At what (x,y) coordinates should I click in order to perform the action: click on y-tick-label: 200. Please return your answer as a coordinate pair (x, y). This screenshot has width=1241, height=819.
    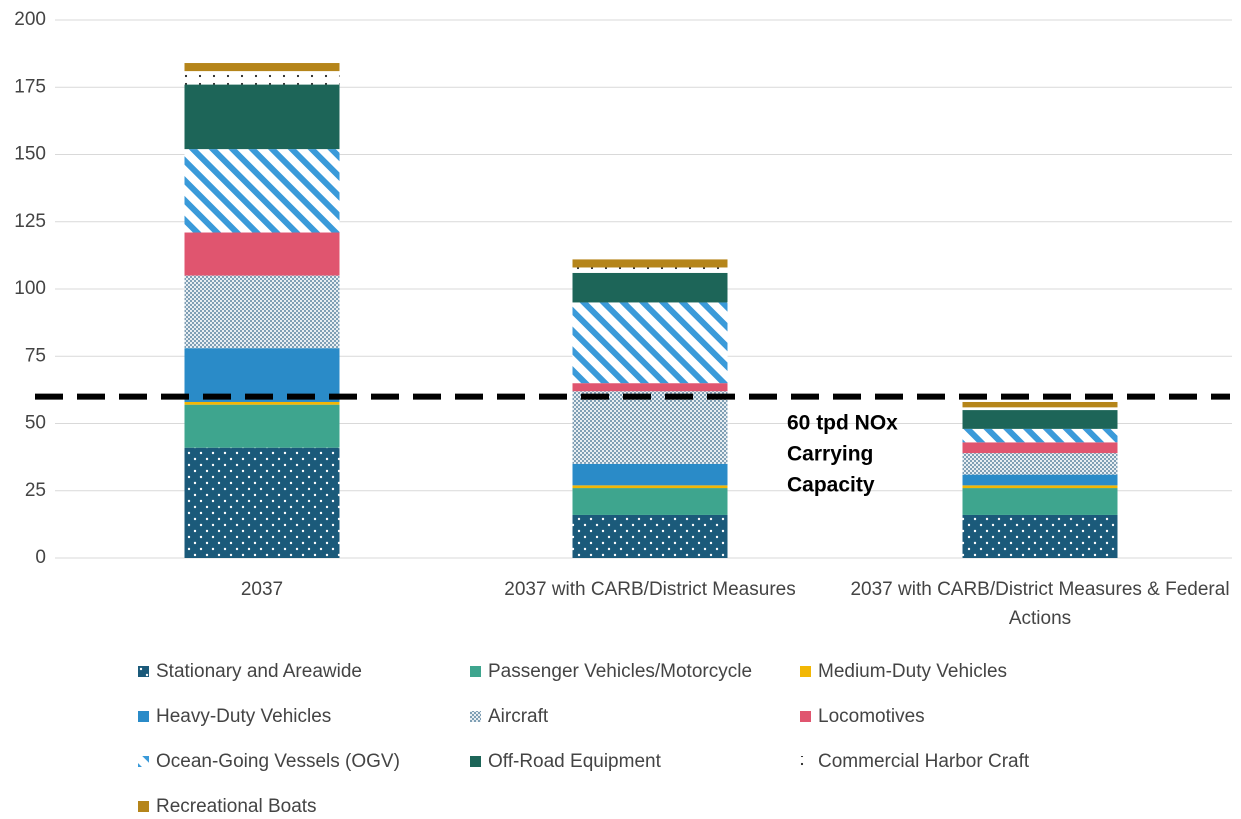
    Looking at the image, I should click on (30, 19).